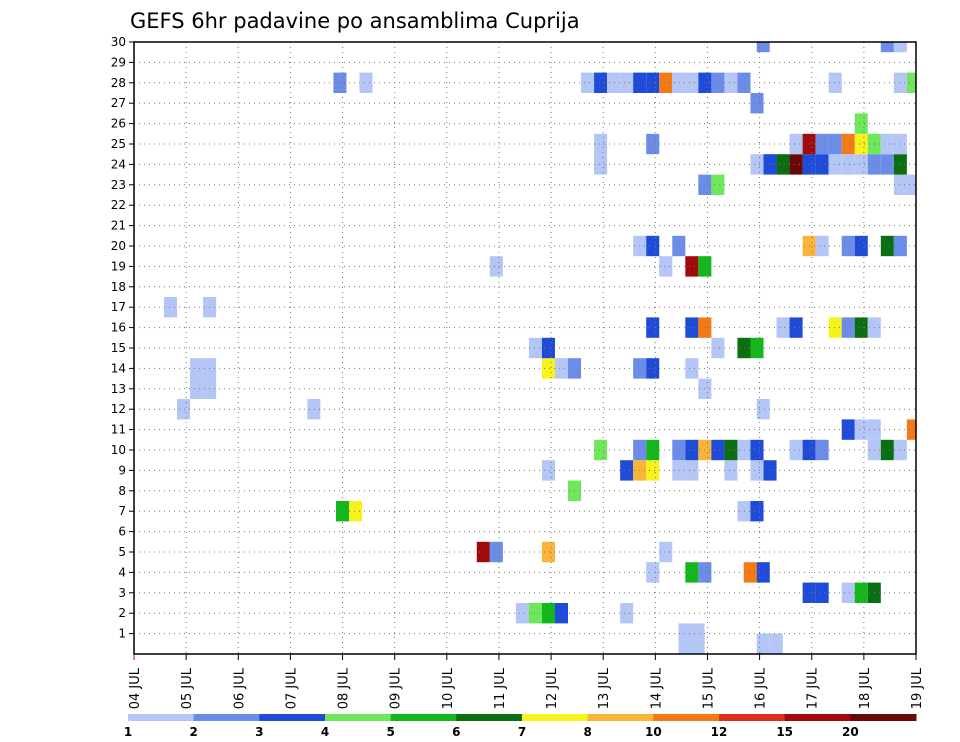 The image size is (960, 742). Describe the element at coordinates (118, 287) in the screenshot. I see `y-tick-label: 18` at that location.